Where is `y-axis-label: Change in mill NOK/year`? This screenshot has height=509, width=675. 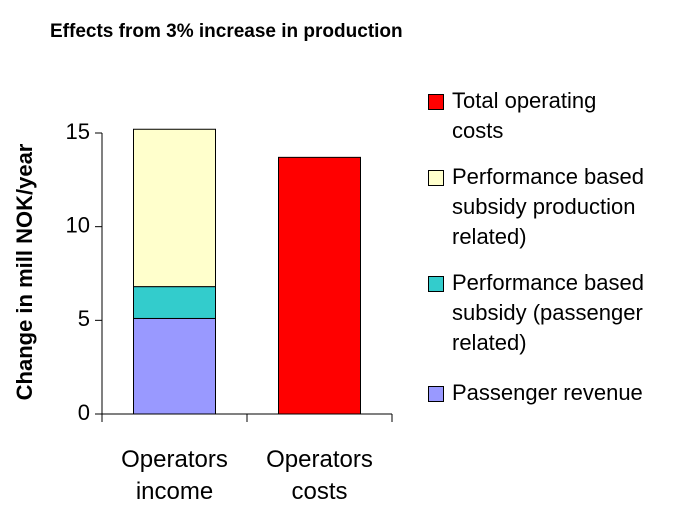
y-axis-label: Change in mill NOK/year is located at coordinates (24, 271).